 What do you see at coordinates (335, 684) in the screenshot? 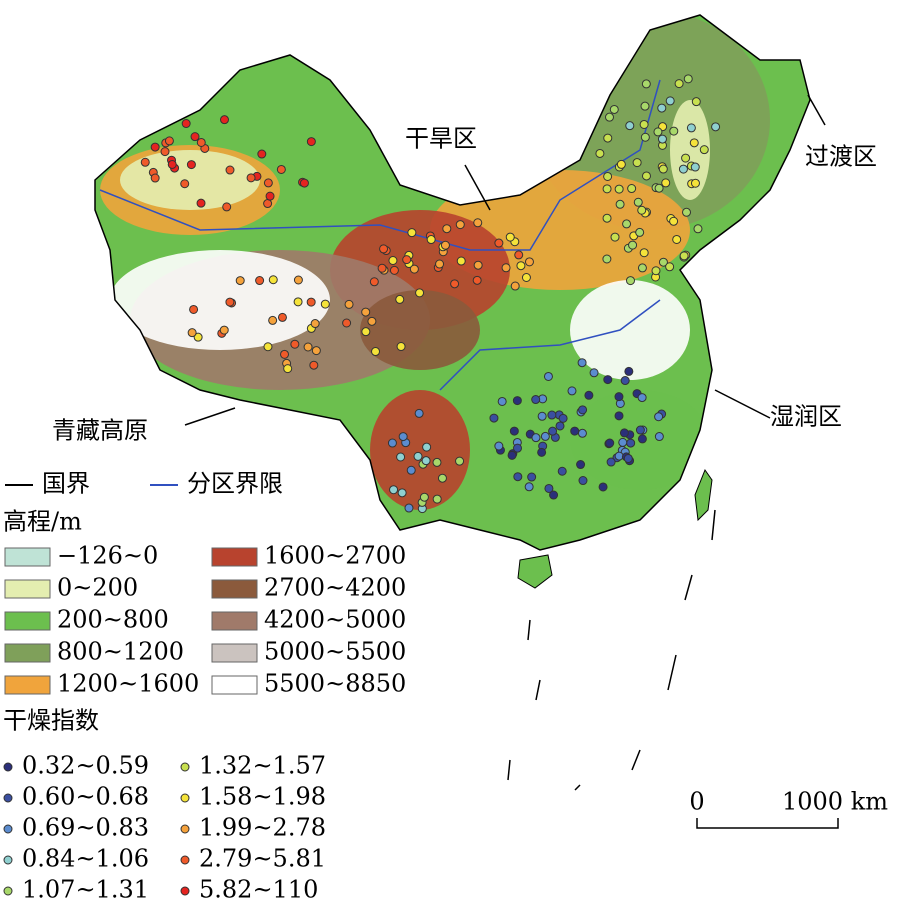
I see `legend-label: 5500~8850` at bounding box center [335, 684].